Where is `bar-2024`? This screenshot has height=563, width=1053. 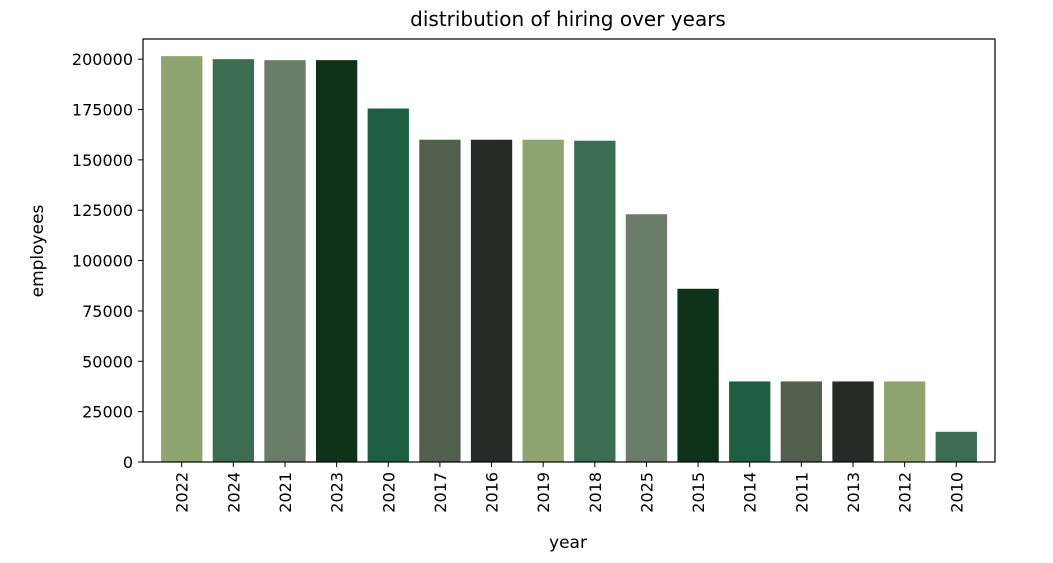
bar-2024 is located at coordinates (233, 260).